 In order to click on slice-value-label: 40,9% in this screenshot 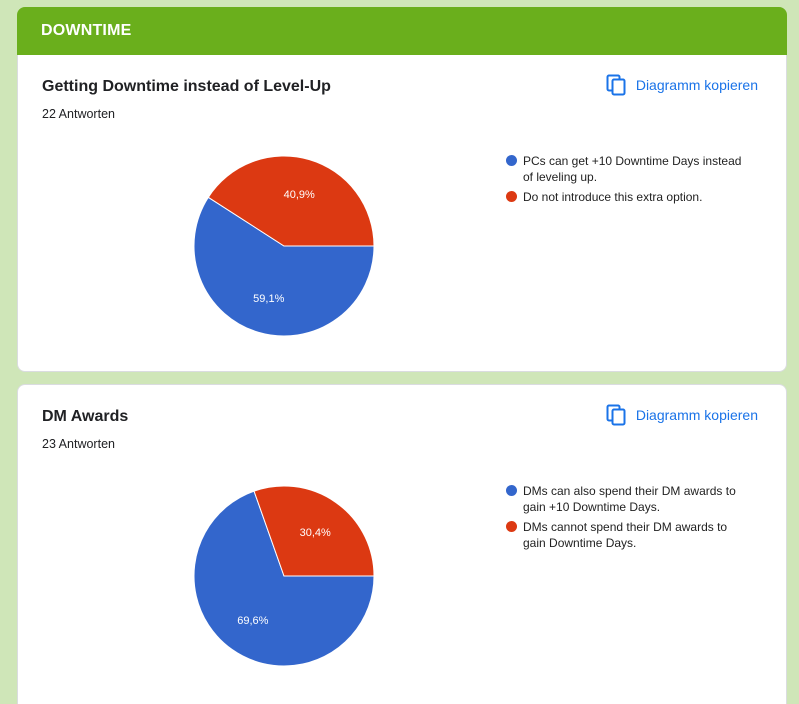, I will do `click(299, 195)`.